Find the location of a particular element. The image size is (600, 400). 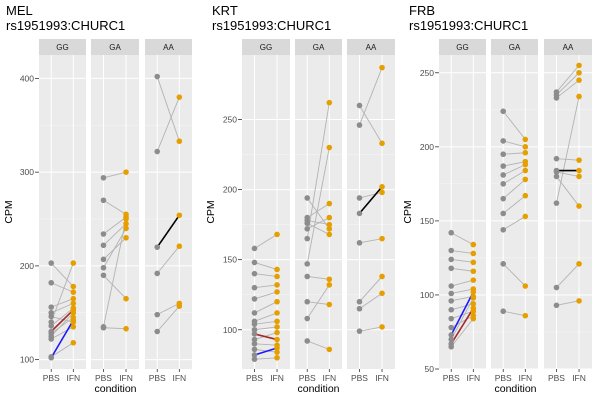

facet-strip-label: GA is located at coordinates (115, 47).